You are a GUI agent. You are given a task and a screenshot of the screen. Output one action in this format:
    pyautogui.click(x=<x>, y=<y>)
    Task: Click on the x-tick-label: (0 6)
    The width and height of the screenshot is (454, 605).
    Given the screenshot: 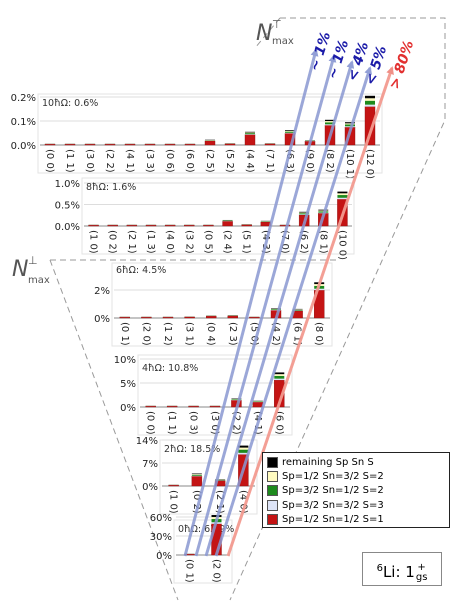 What is the action you would take?
    pyautogui.click(x=169, y=161)
    